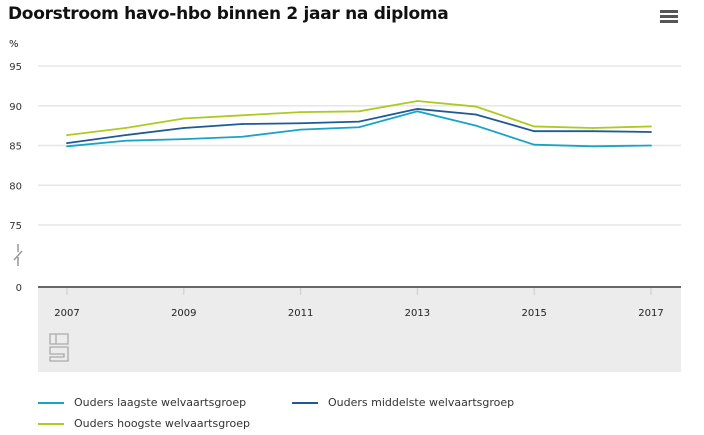 The image size is (704, 435). I want to click on x-tick-label: 2017, so click(650, 313).